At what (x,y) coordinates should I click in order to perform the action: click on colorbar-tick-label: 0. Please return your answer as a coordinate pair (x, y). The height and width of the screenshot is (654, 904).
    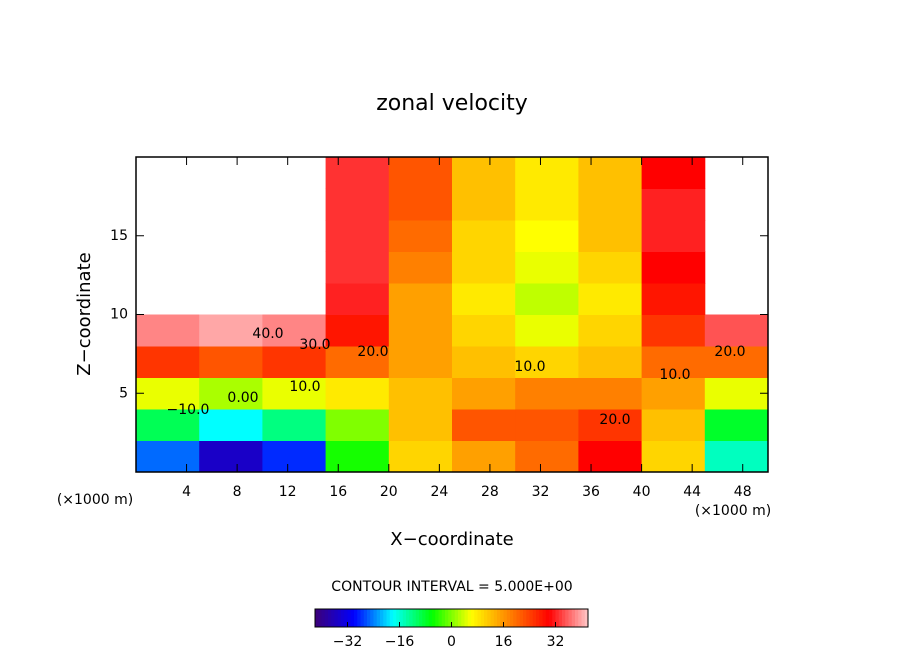
    Looking at the image, I should click on (451, 642).